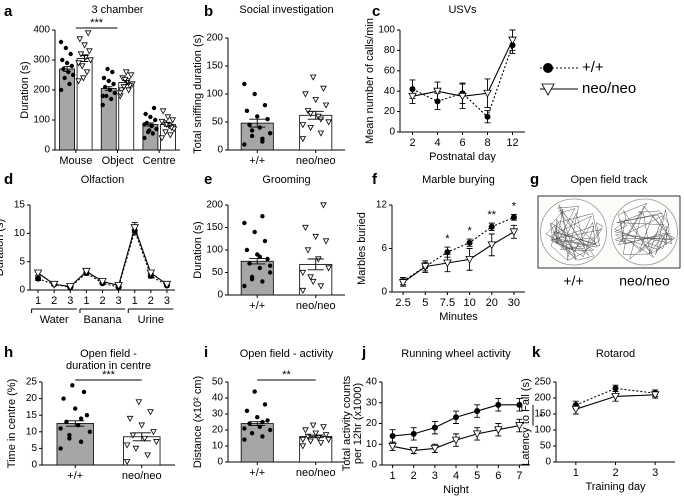  Describe the element at coordinates (382, 205) in the screenshot. I see `y-tick-label: 12` at that location.